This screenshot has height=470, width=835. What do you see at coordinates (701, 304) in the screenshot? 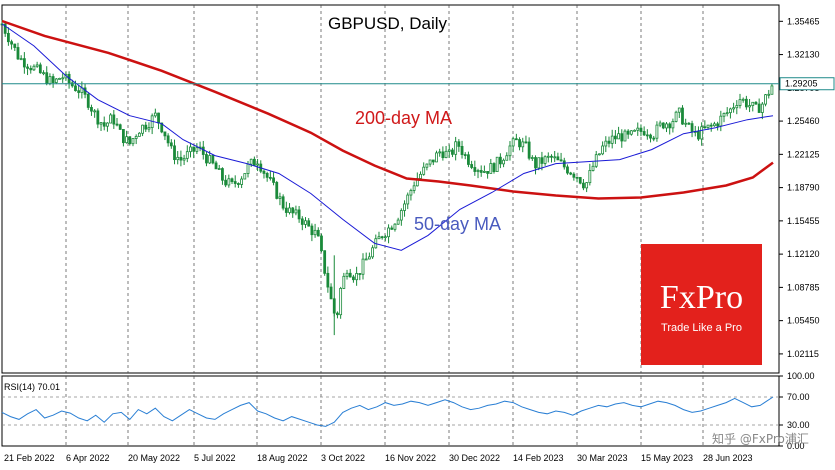
I see `fxpro-logo: FxPro Trade Like a Pro` at bounding box center [701, 304].